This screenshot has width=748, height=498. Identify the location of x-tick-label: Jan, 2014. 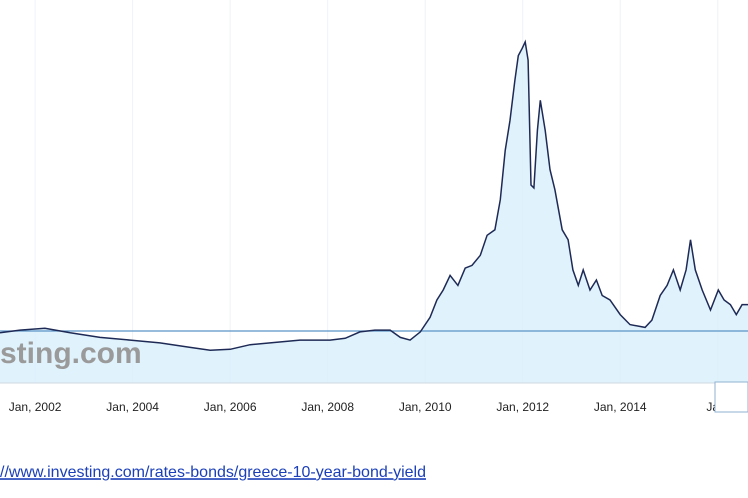
(620, 407).